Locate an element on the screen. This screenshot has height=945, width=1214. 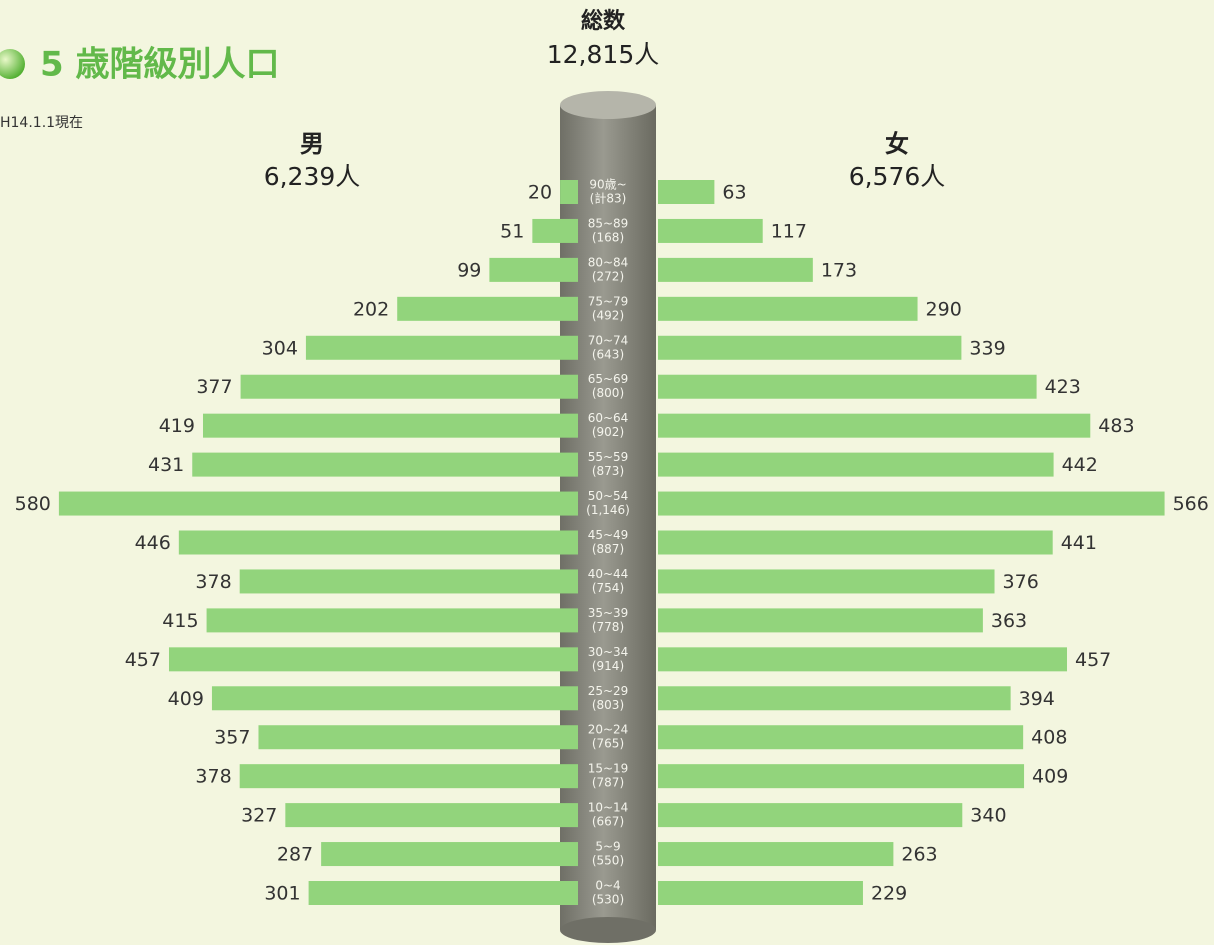
category-total: (887) is located at coordinates (608, 549).